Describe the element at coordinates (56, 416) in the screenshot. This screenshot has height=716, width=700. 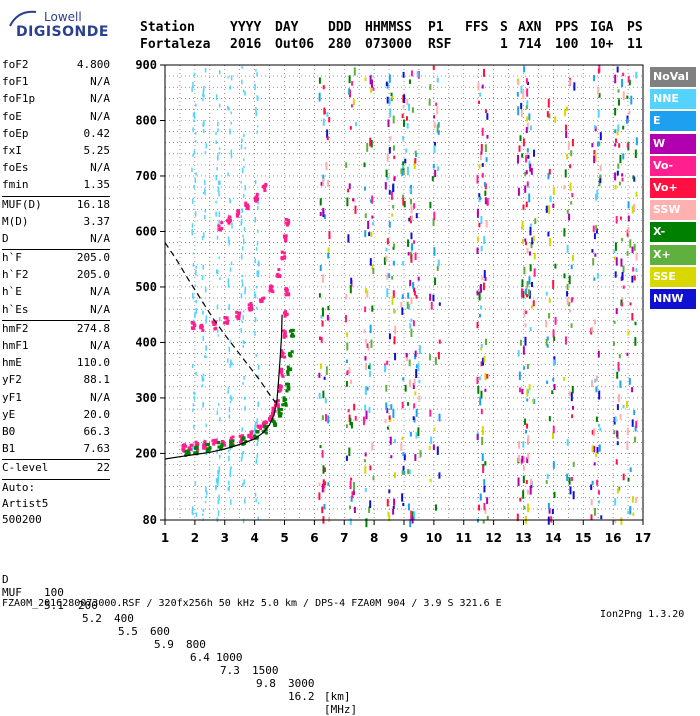
I see `param-row-ye: yE 20.0` at that location.